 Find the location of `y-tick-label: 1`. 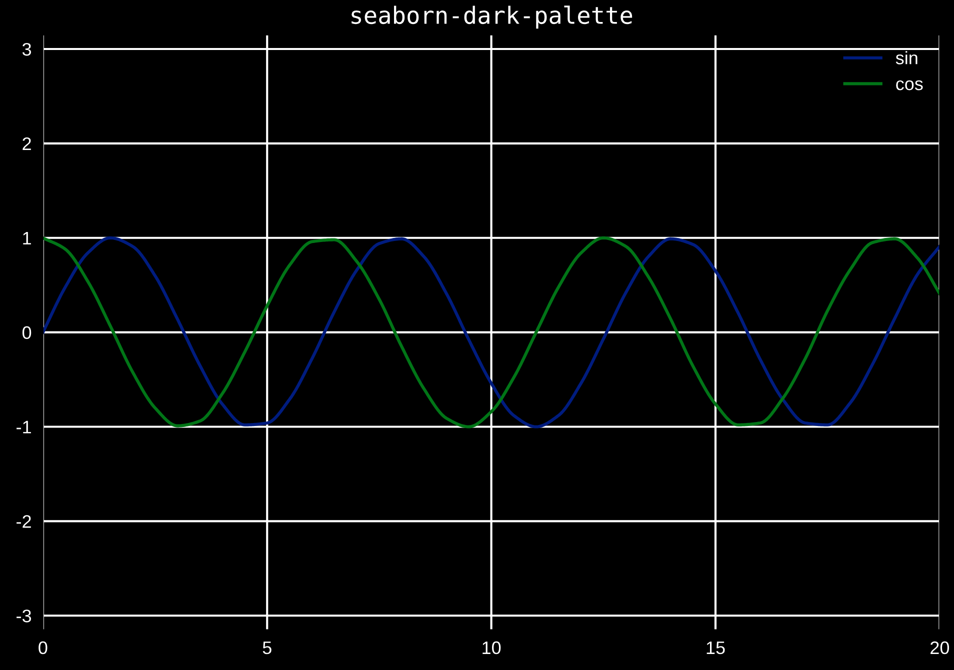

y-tick-label: 1 is located at coordinates (27, 238).